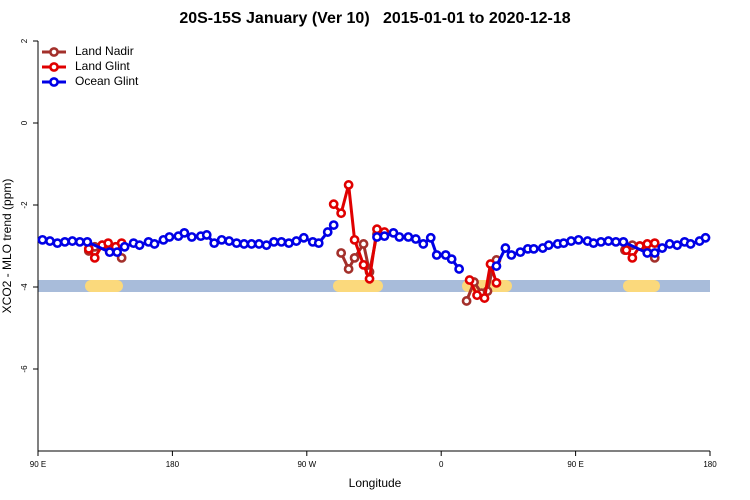 This screenshot has height=500, width=750. What do you see at coordinates (24, 40) in the screenshot?
I see `y-tick-label: 2` at bounding box center [24, 40].